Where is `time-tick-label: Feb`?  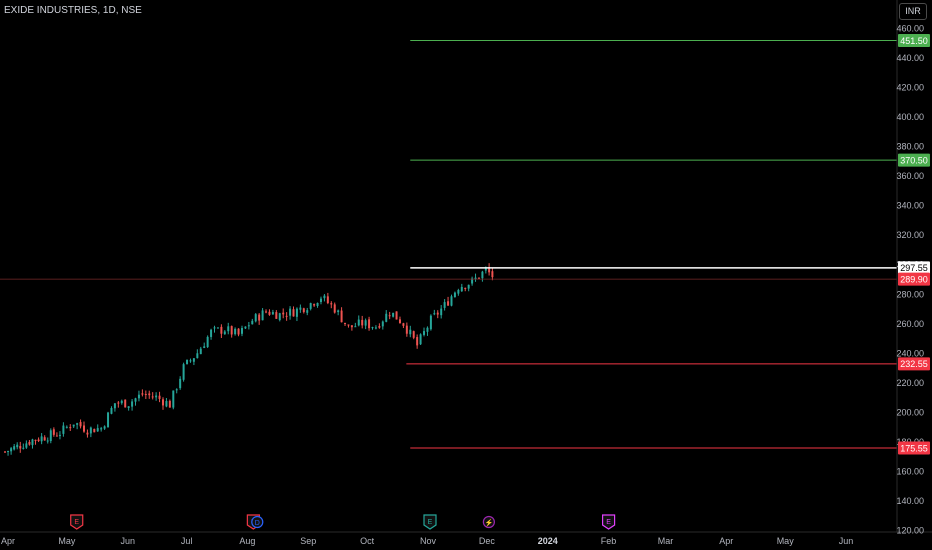 time-tick-label: Feb is located at coordinates (609, 541).